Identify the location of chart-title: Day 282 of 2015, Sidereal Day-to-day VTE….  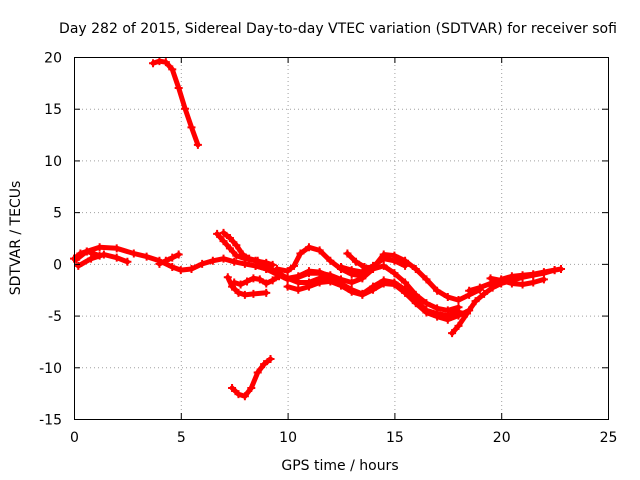
(338, 29).